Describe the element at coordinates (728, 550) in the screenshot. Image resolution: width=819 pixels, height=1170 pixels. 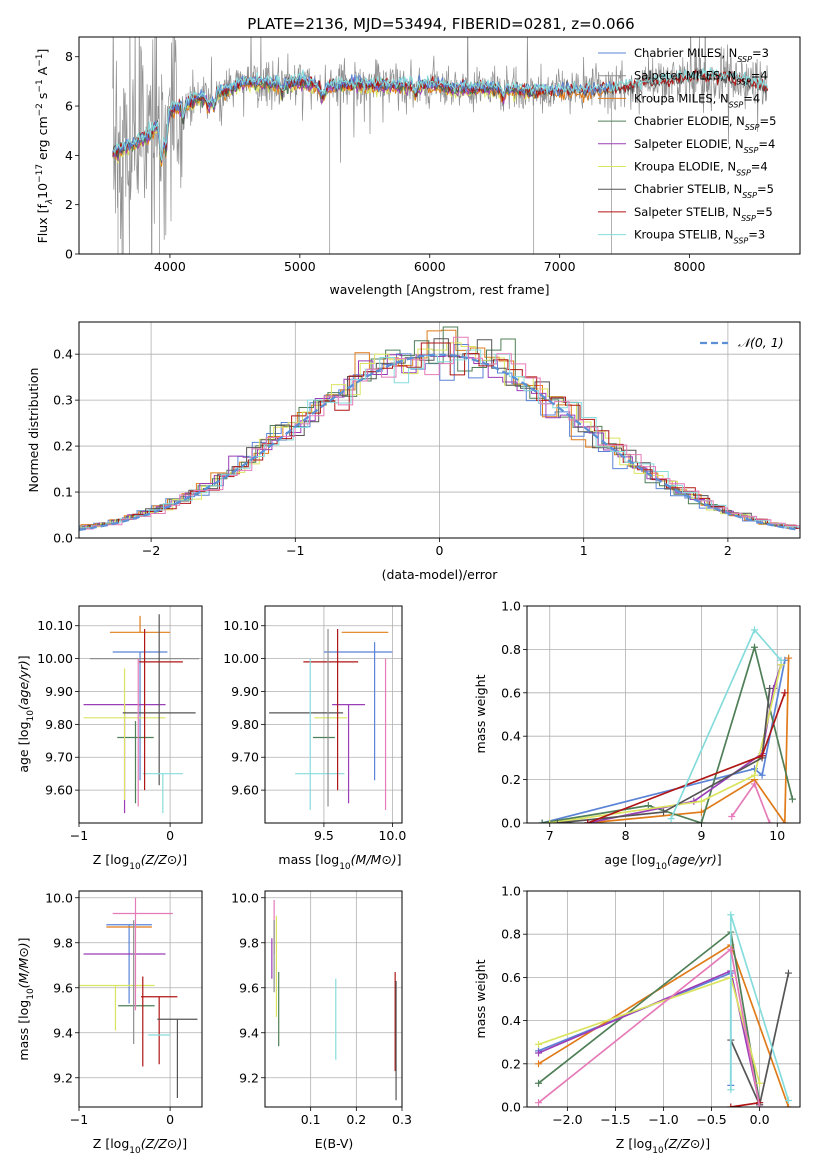
I see `x-tick-label: 2` at that location.